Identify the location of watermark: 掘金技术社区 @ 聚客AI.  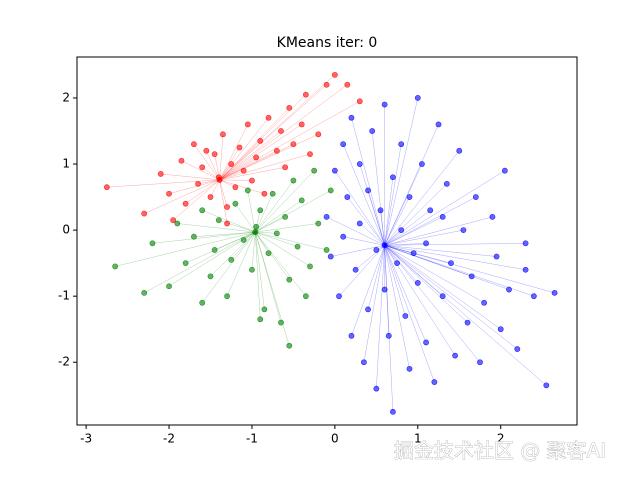
(500, 451).